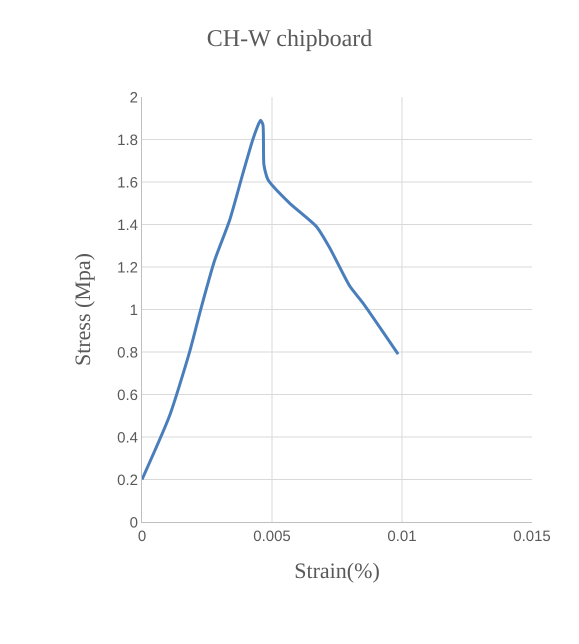 This screenshot has width=579, height=644. Describe the element at coordinates (532, 536) in the screenshot. I see `x-tick-label: 0.015` at that location.